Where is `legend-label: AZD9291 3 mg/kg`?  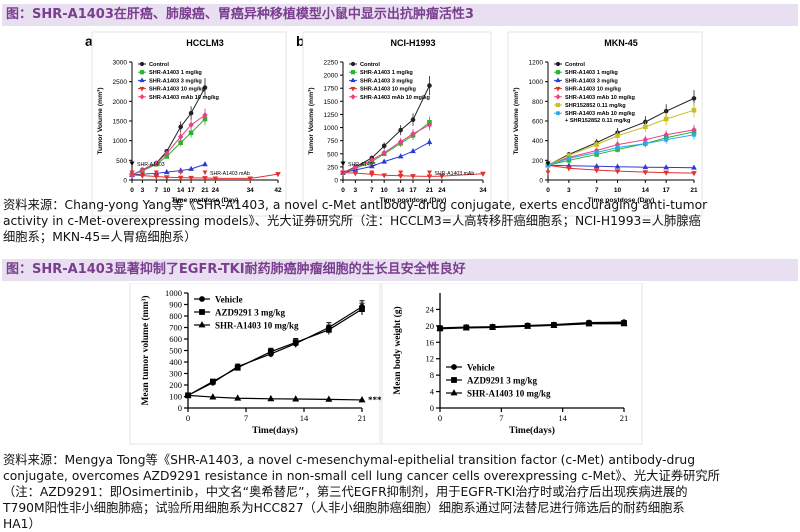
legend-label: AZD9291 3 mg/kg is located at coordinates (250, 313).